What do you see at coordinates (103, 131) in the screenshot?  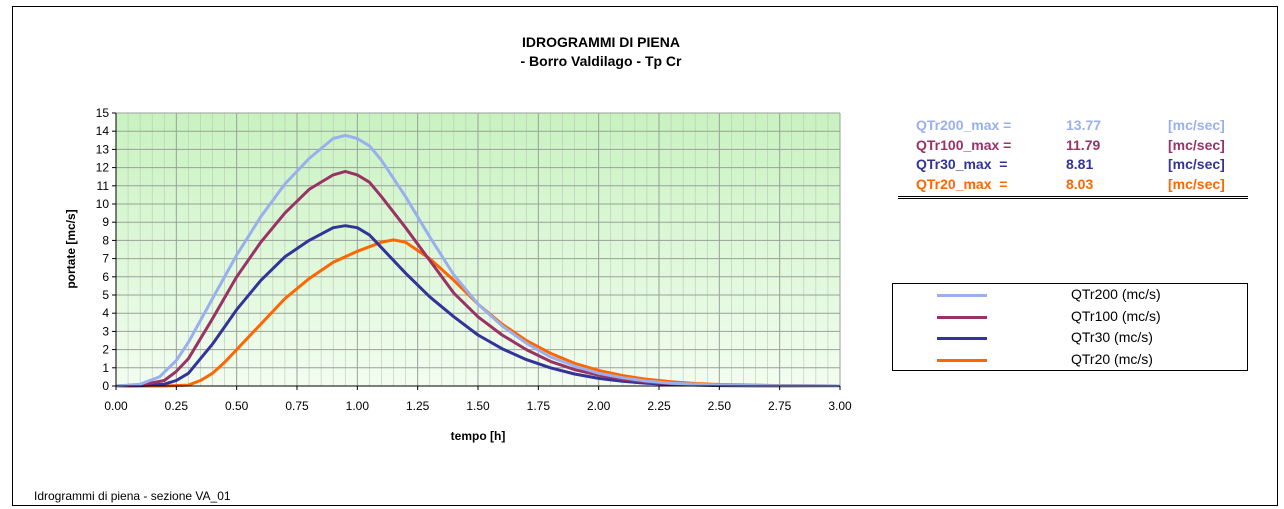 I see `y-tick-label: 14` at bounding box center [103, 131].